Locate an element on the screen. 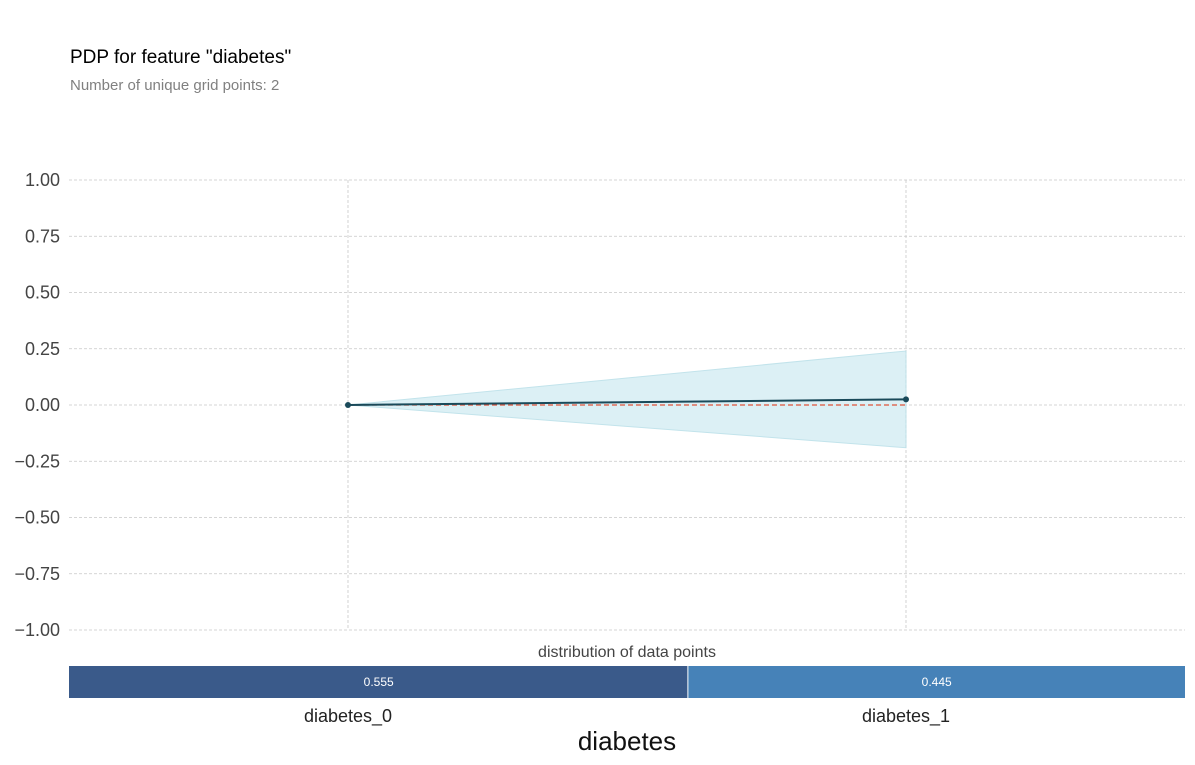 The width and height of the screenshot is (1195, 765). y-tick-label: −0.25 is located at coordinates (37, 461).